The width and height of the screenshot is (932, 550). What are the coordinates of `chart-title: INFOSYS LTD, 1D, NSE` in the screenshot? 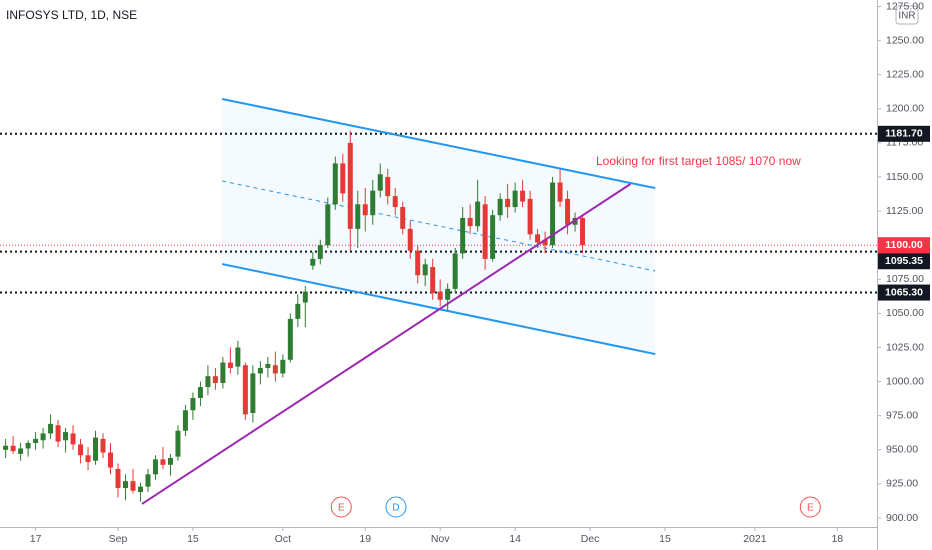 It's located at (71, 15).